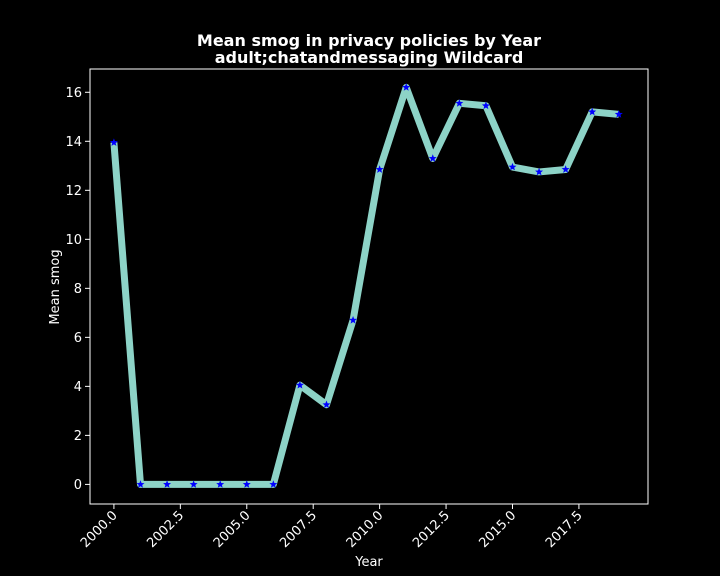  I want to click on x-tick-label: 2010.0, so click(365, 529).